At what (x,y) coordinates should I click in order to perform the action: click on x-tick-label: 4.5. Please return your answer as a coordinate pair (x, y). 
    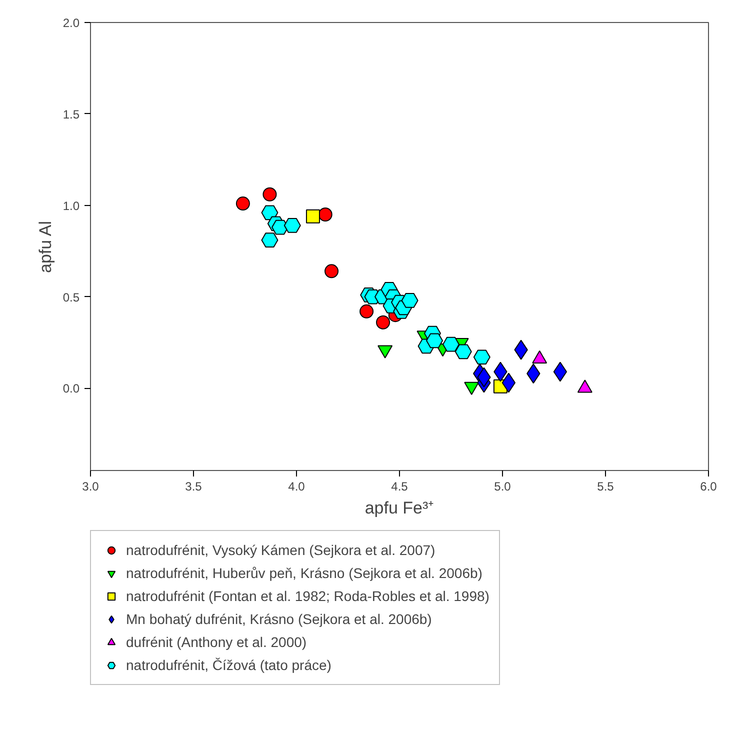
    Looking at the image, I should click on (399, 487).